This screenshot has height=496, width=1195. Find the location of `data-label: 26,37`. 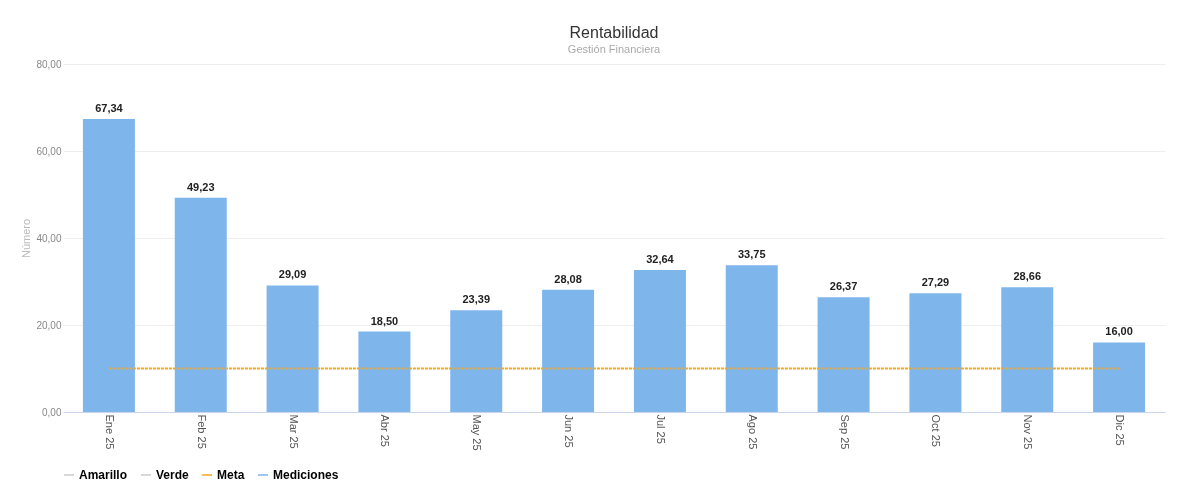

data-label: 26,37 is located at coordinates (843, 286).